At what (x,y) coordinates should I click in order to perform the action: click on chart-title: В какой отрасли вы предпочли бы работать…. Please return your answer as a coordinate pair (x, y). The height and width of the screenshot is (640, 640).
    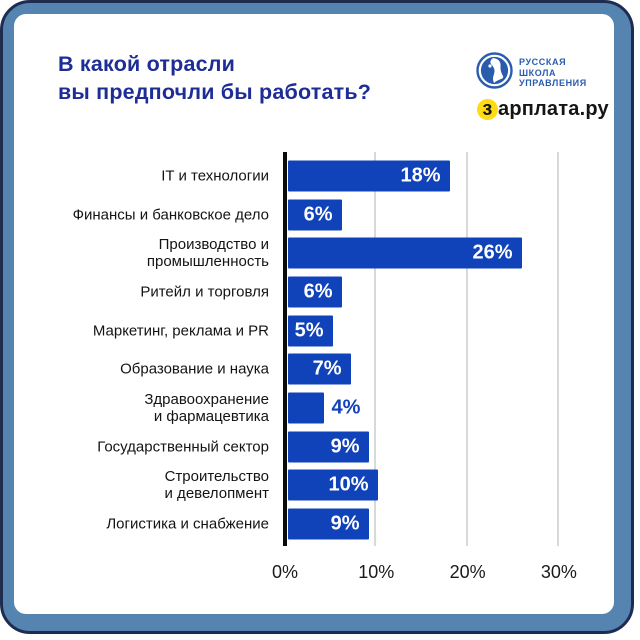
    Looking at the image, I should click on (214, 78).